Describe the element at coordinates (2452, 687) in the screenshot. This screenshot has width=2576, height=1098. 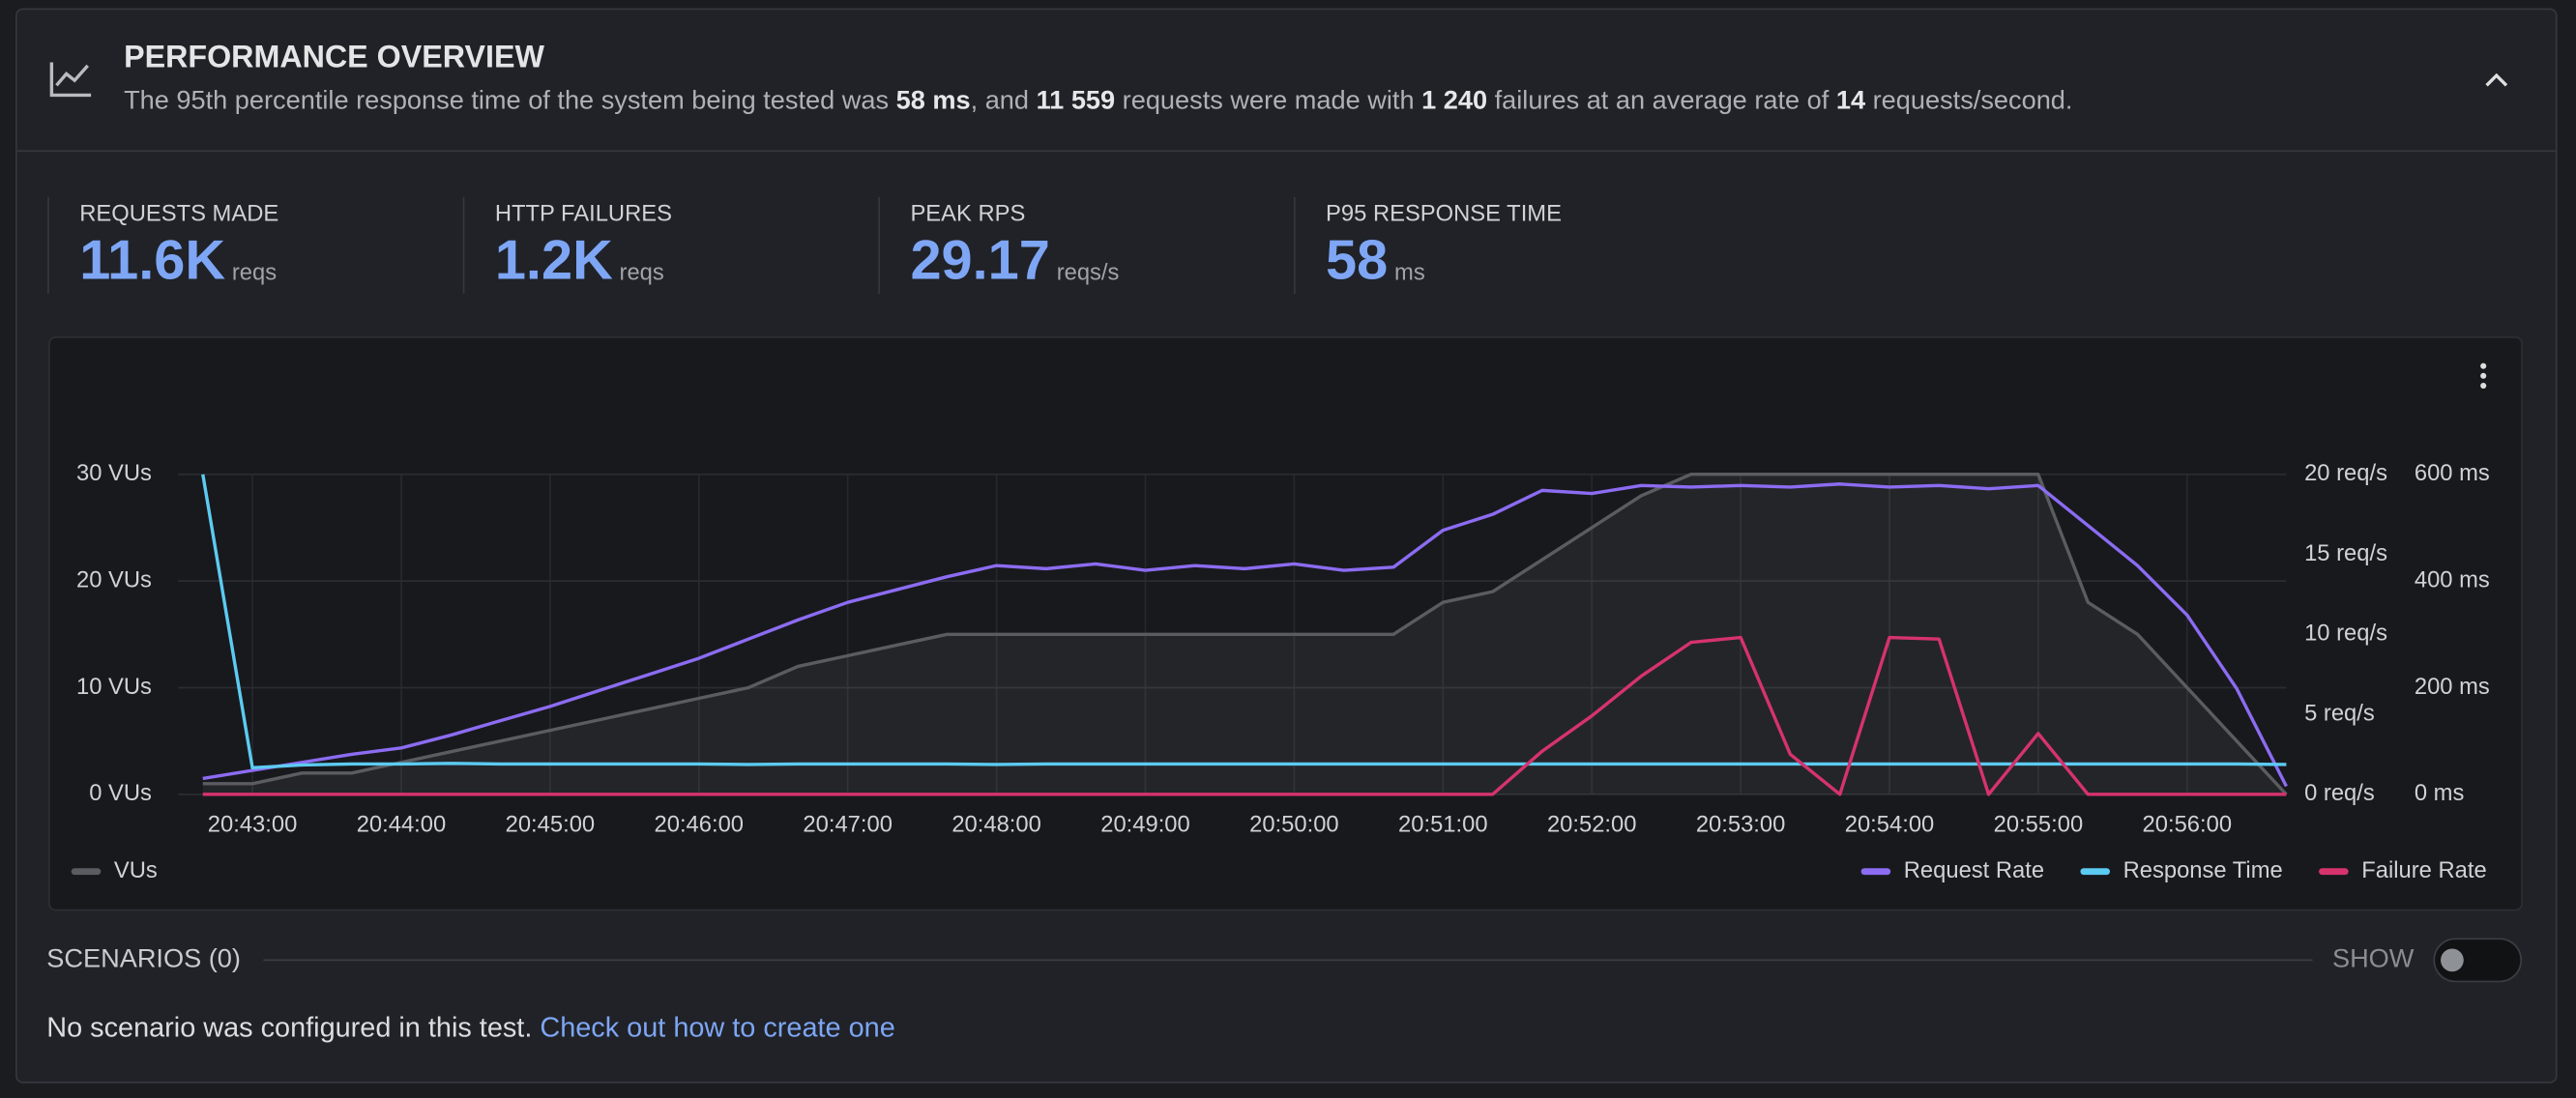
I see `y3-tick-label: 200 ms` at that location.